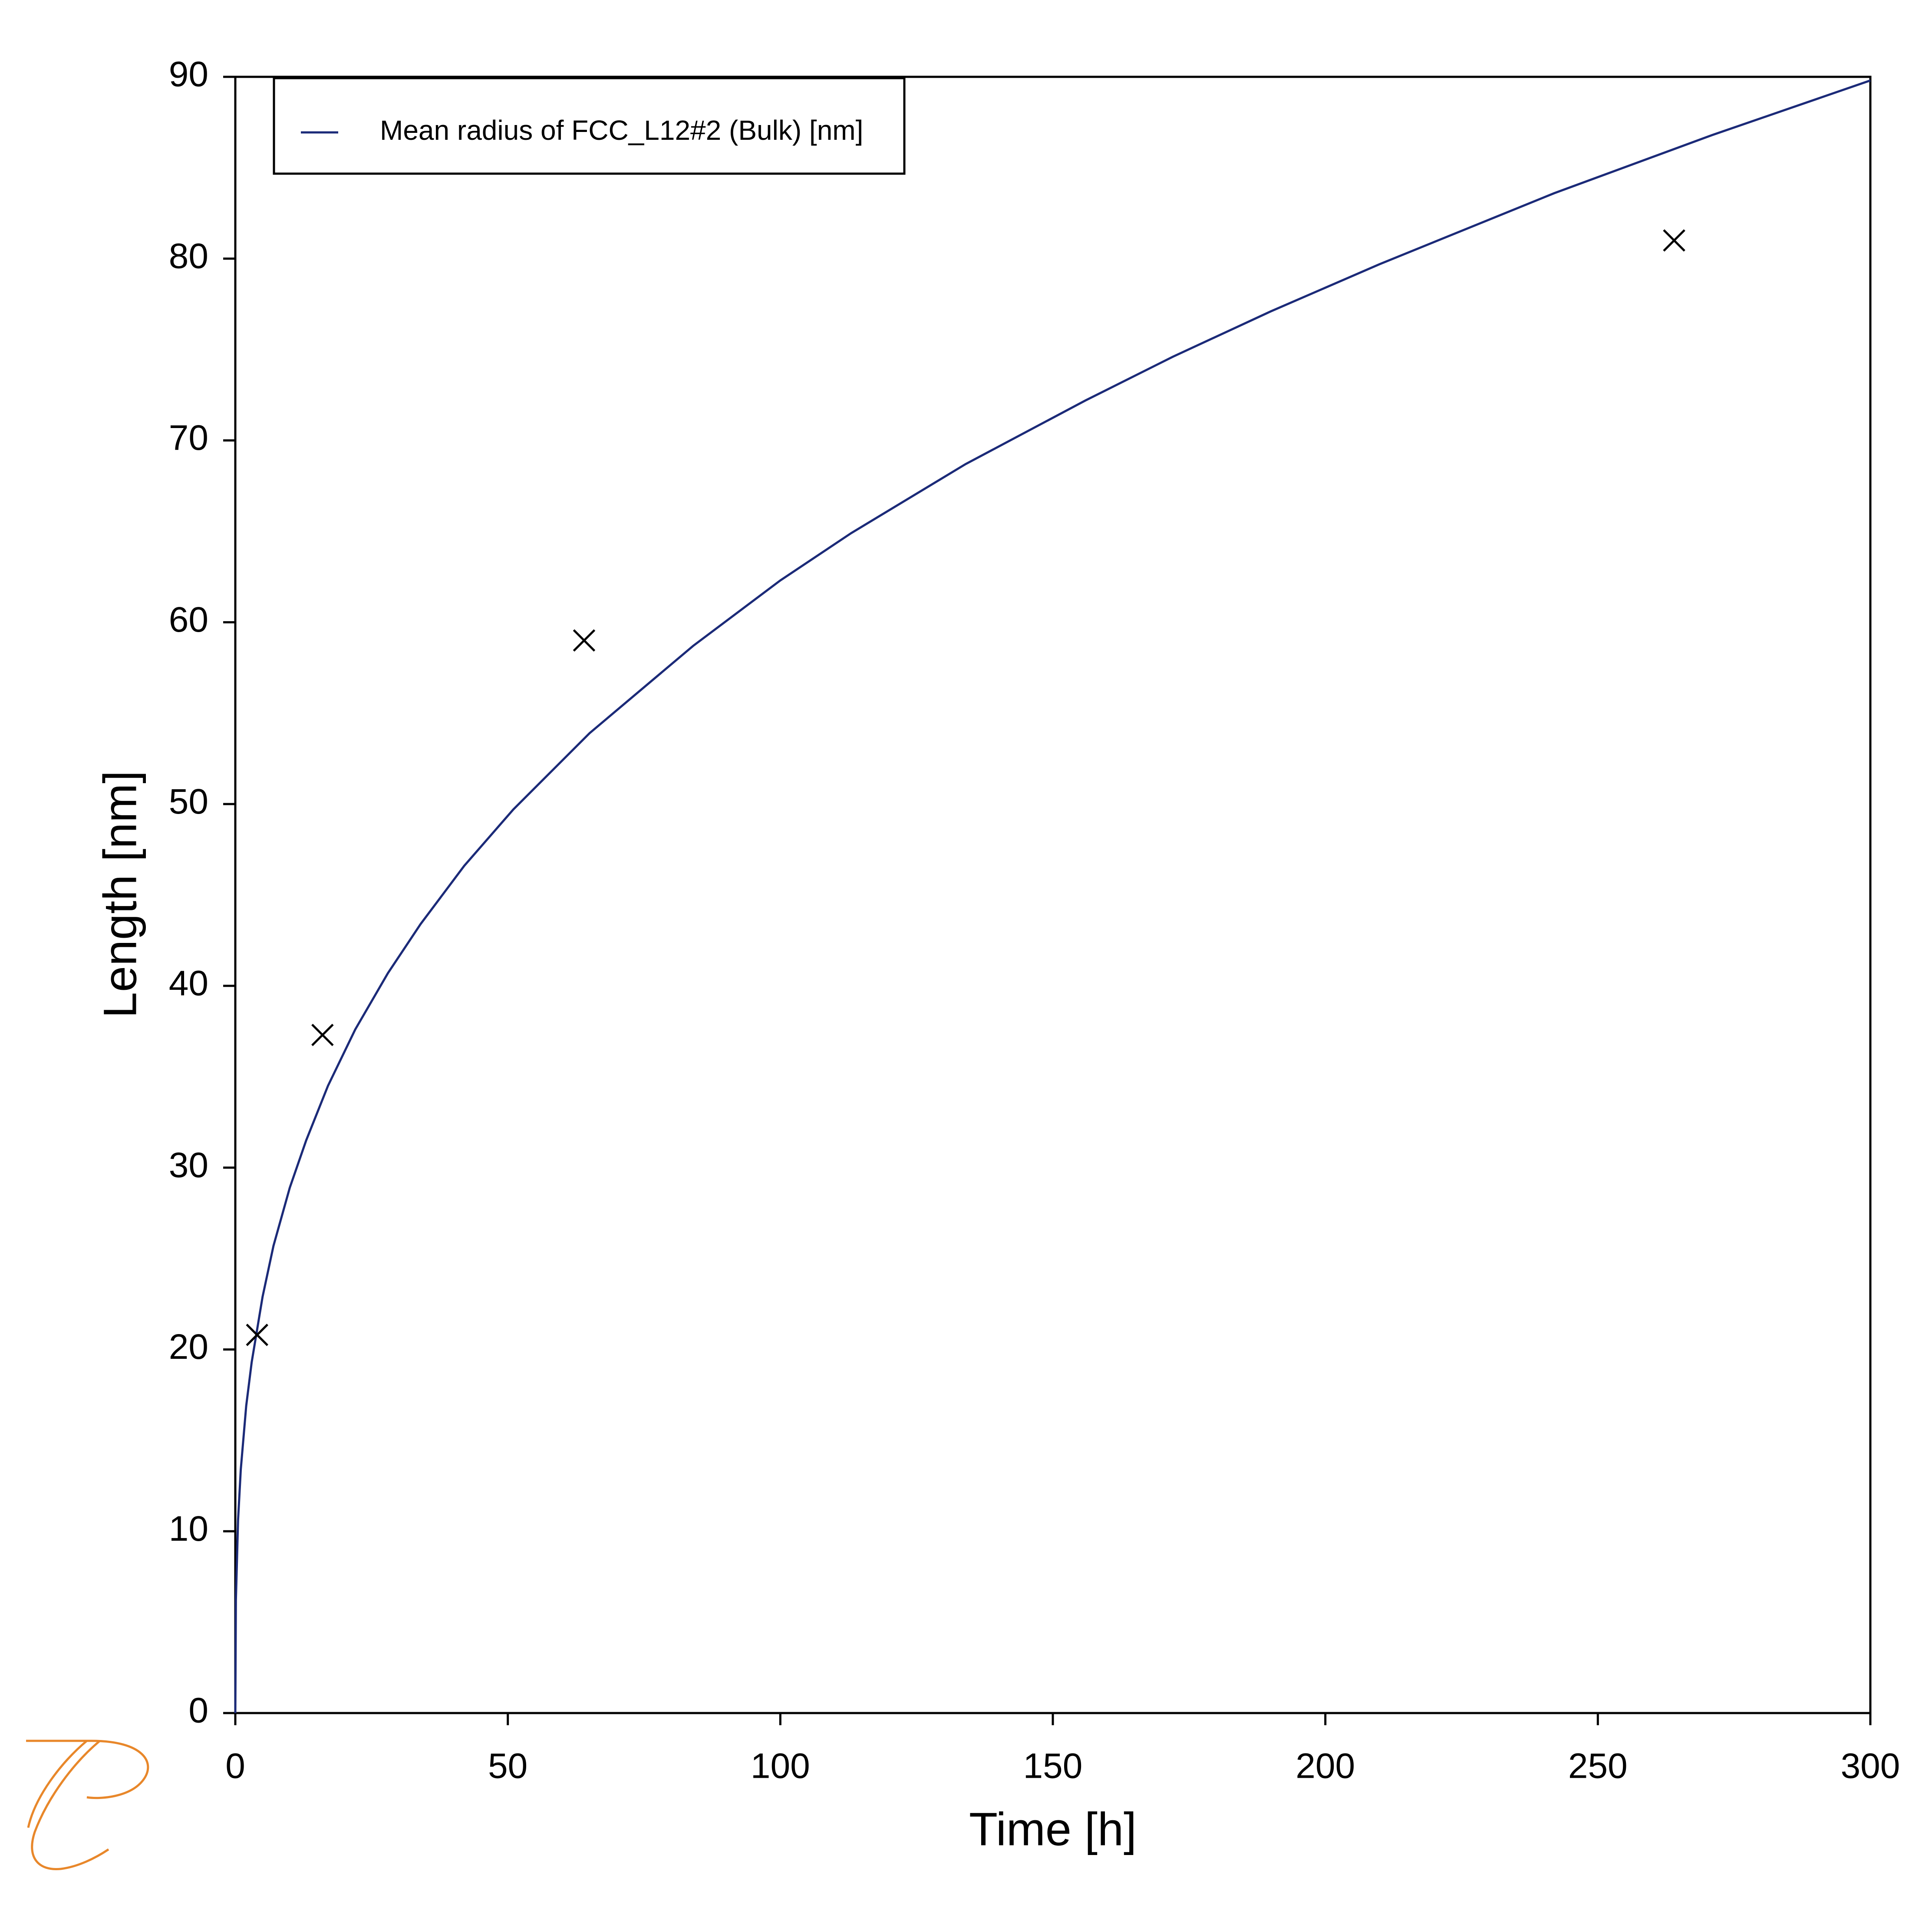 The width and height of the screenshot is (1932, 1921). Describe the element at coordinates (188, 1165) in the screenshot. I see `y-tick-label: 30` at that location.